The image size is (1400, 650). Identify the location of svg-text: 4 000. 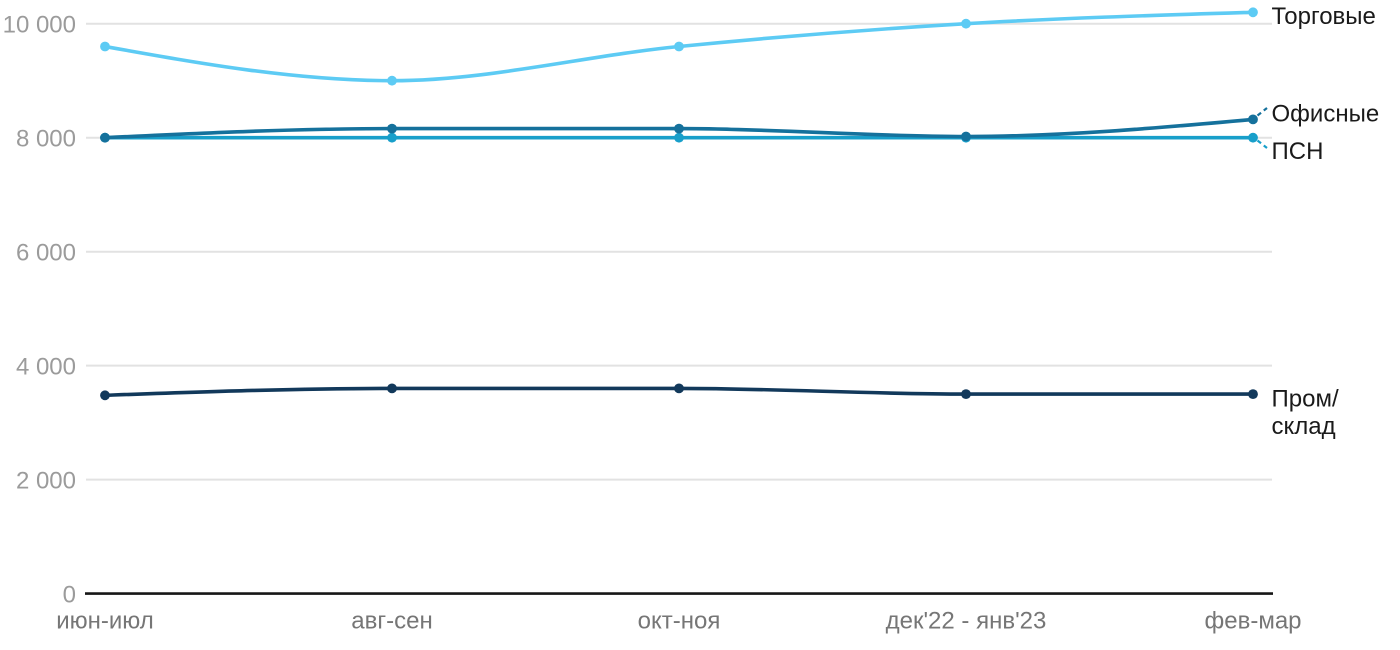
(46, 366).